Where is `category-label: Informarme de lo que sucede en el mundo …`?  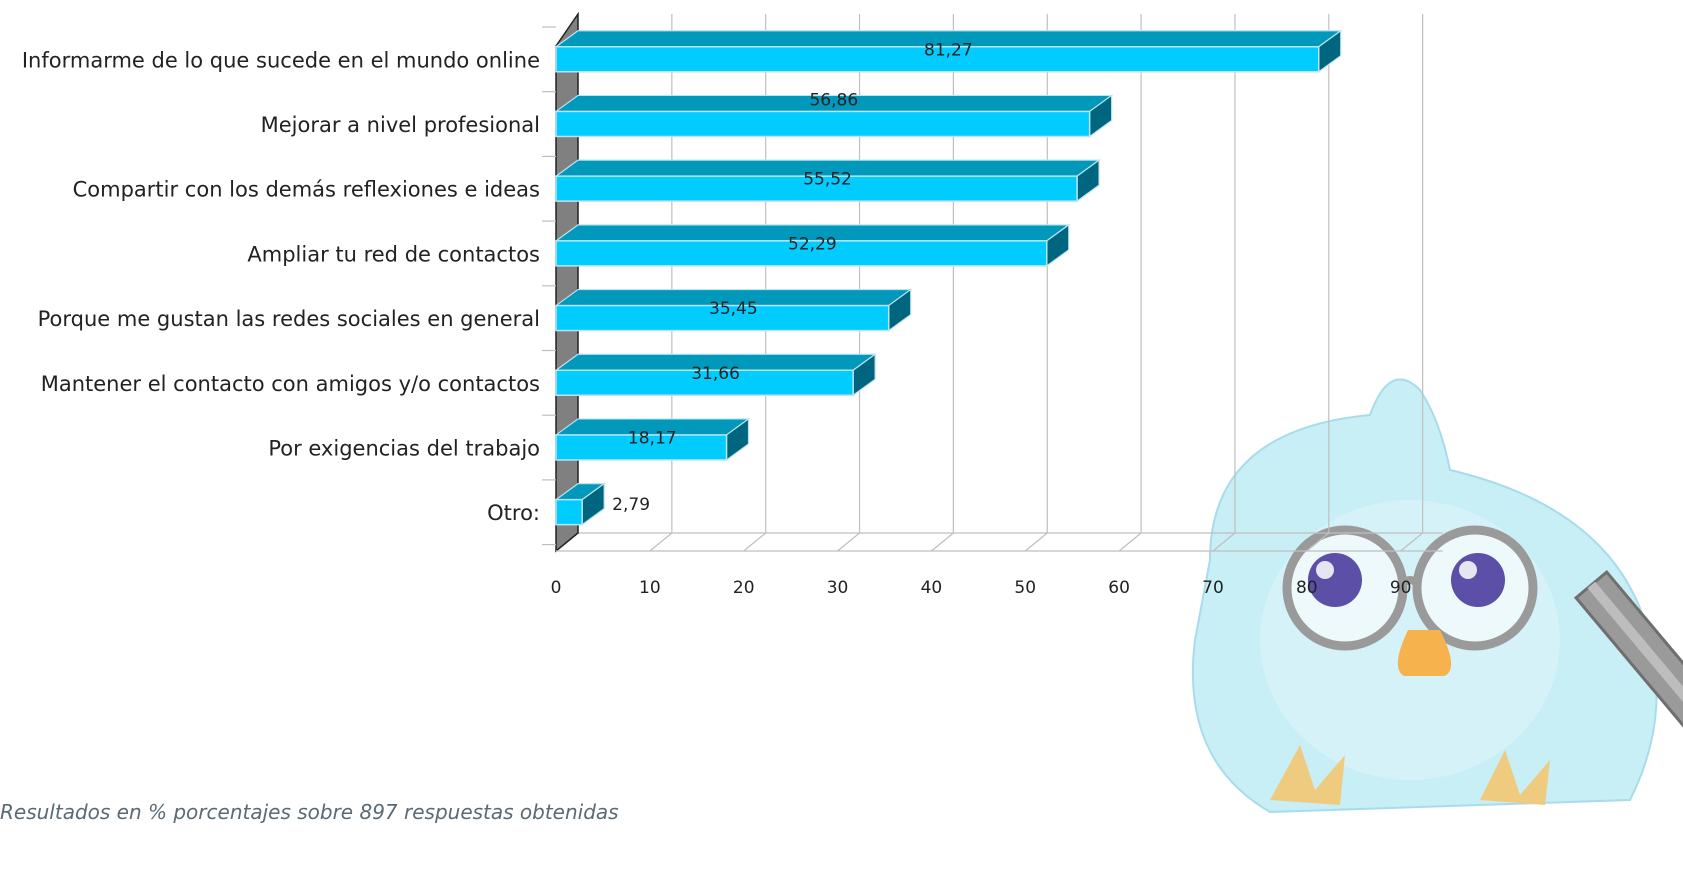
category-label: Informarme de lo que sucede en el mundo … is located at coordinates (281, 60).